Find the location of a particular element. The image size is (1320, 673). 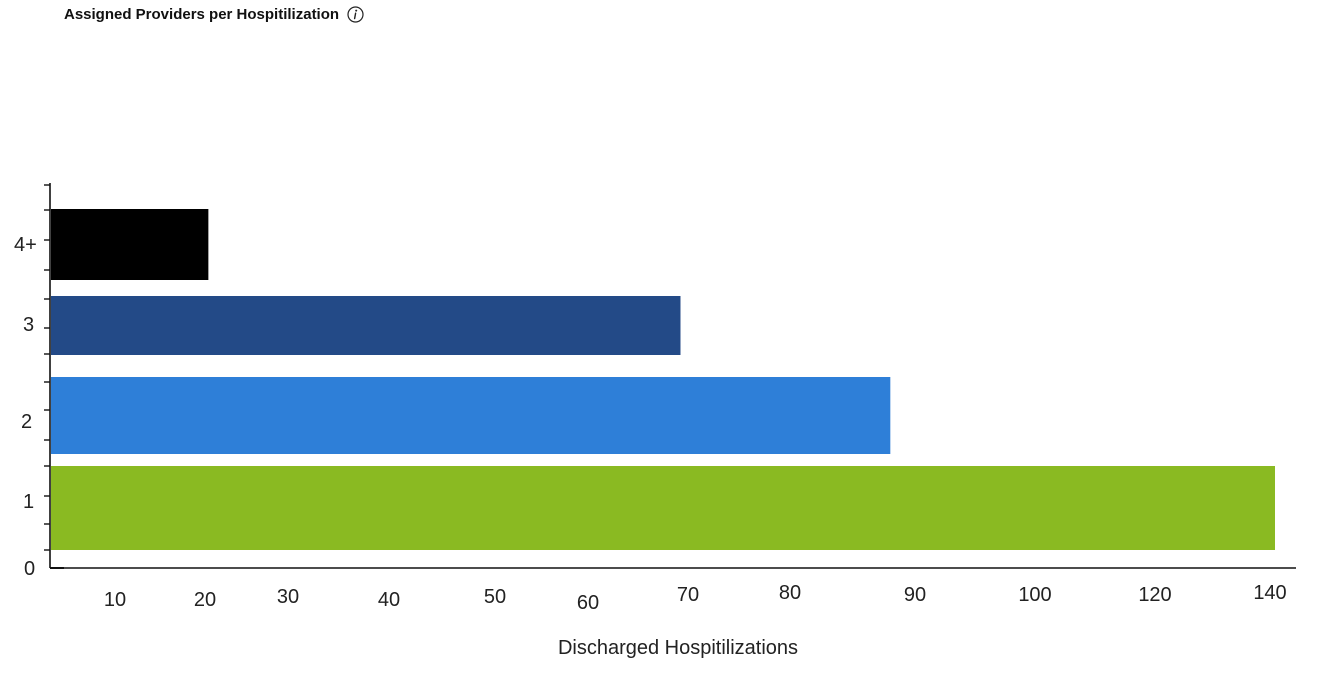

info-icon is located at coordinates (355, 14).